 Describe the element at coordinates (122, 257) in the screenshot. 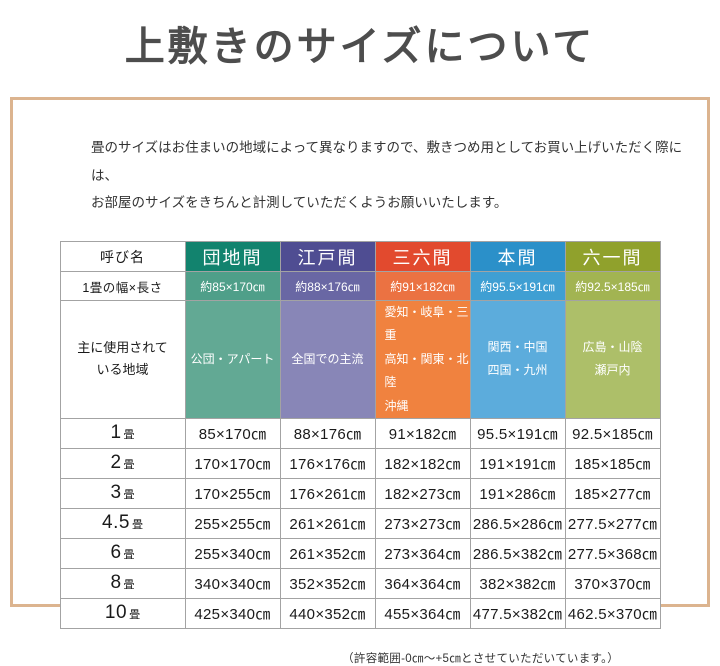

I see `corner-header-yobina: 呼び名` at that location.